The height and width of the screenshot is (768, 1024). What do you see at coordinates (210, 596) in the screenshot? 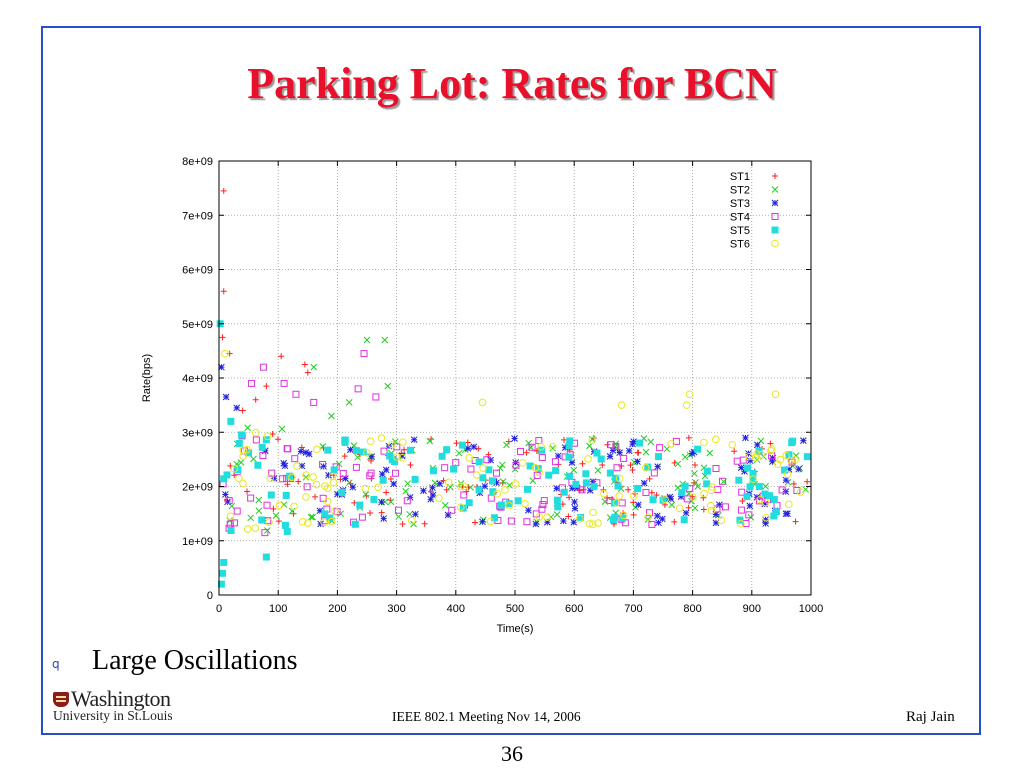
I see `y-tick-label: 0` at bounding box center [210, 596].